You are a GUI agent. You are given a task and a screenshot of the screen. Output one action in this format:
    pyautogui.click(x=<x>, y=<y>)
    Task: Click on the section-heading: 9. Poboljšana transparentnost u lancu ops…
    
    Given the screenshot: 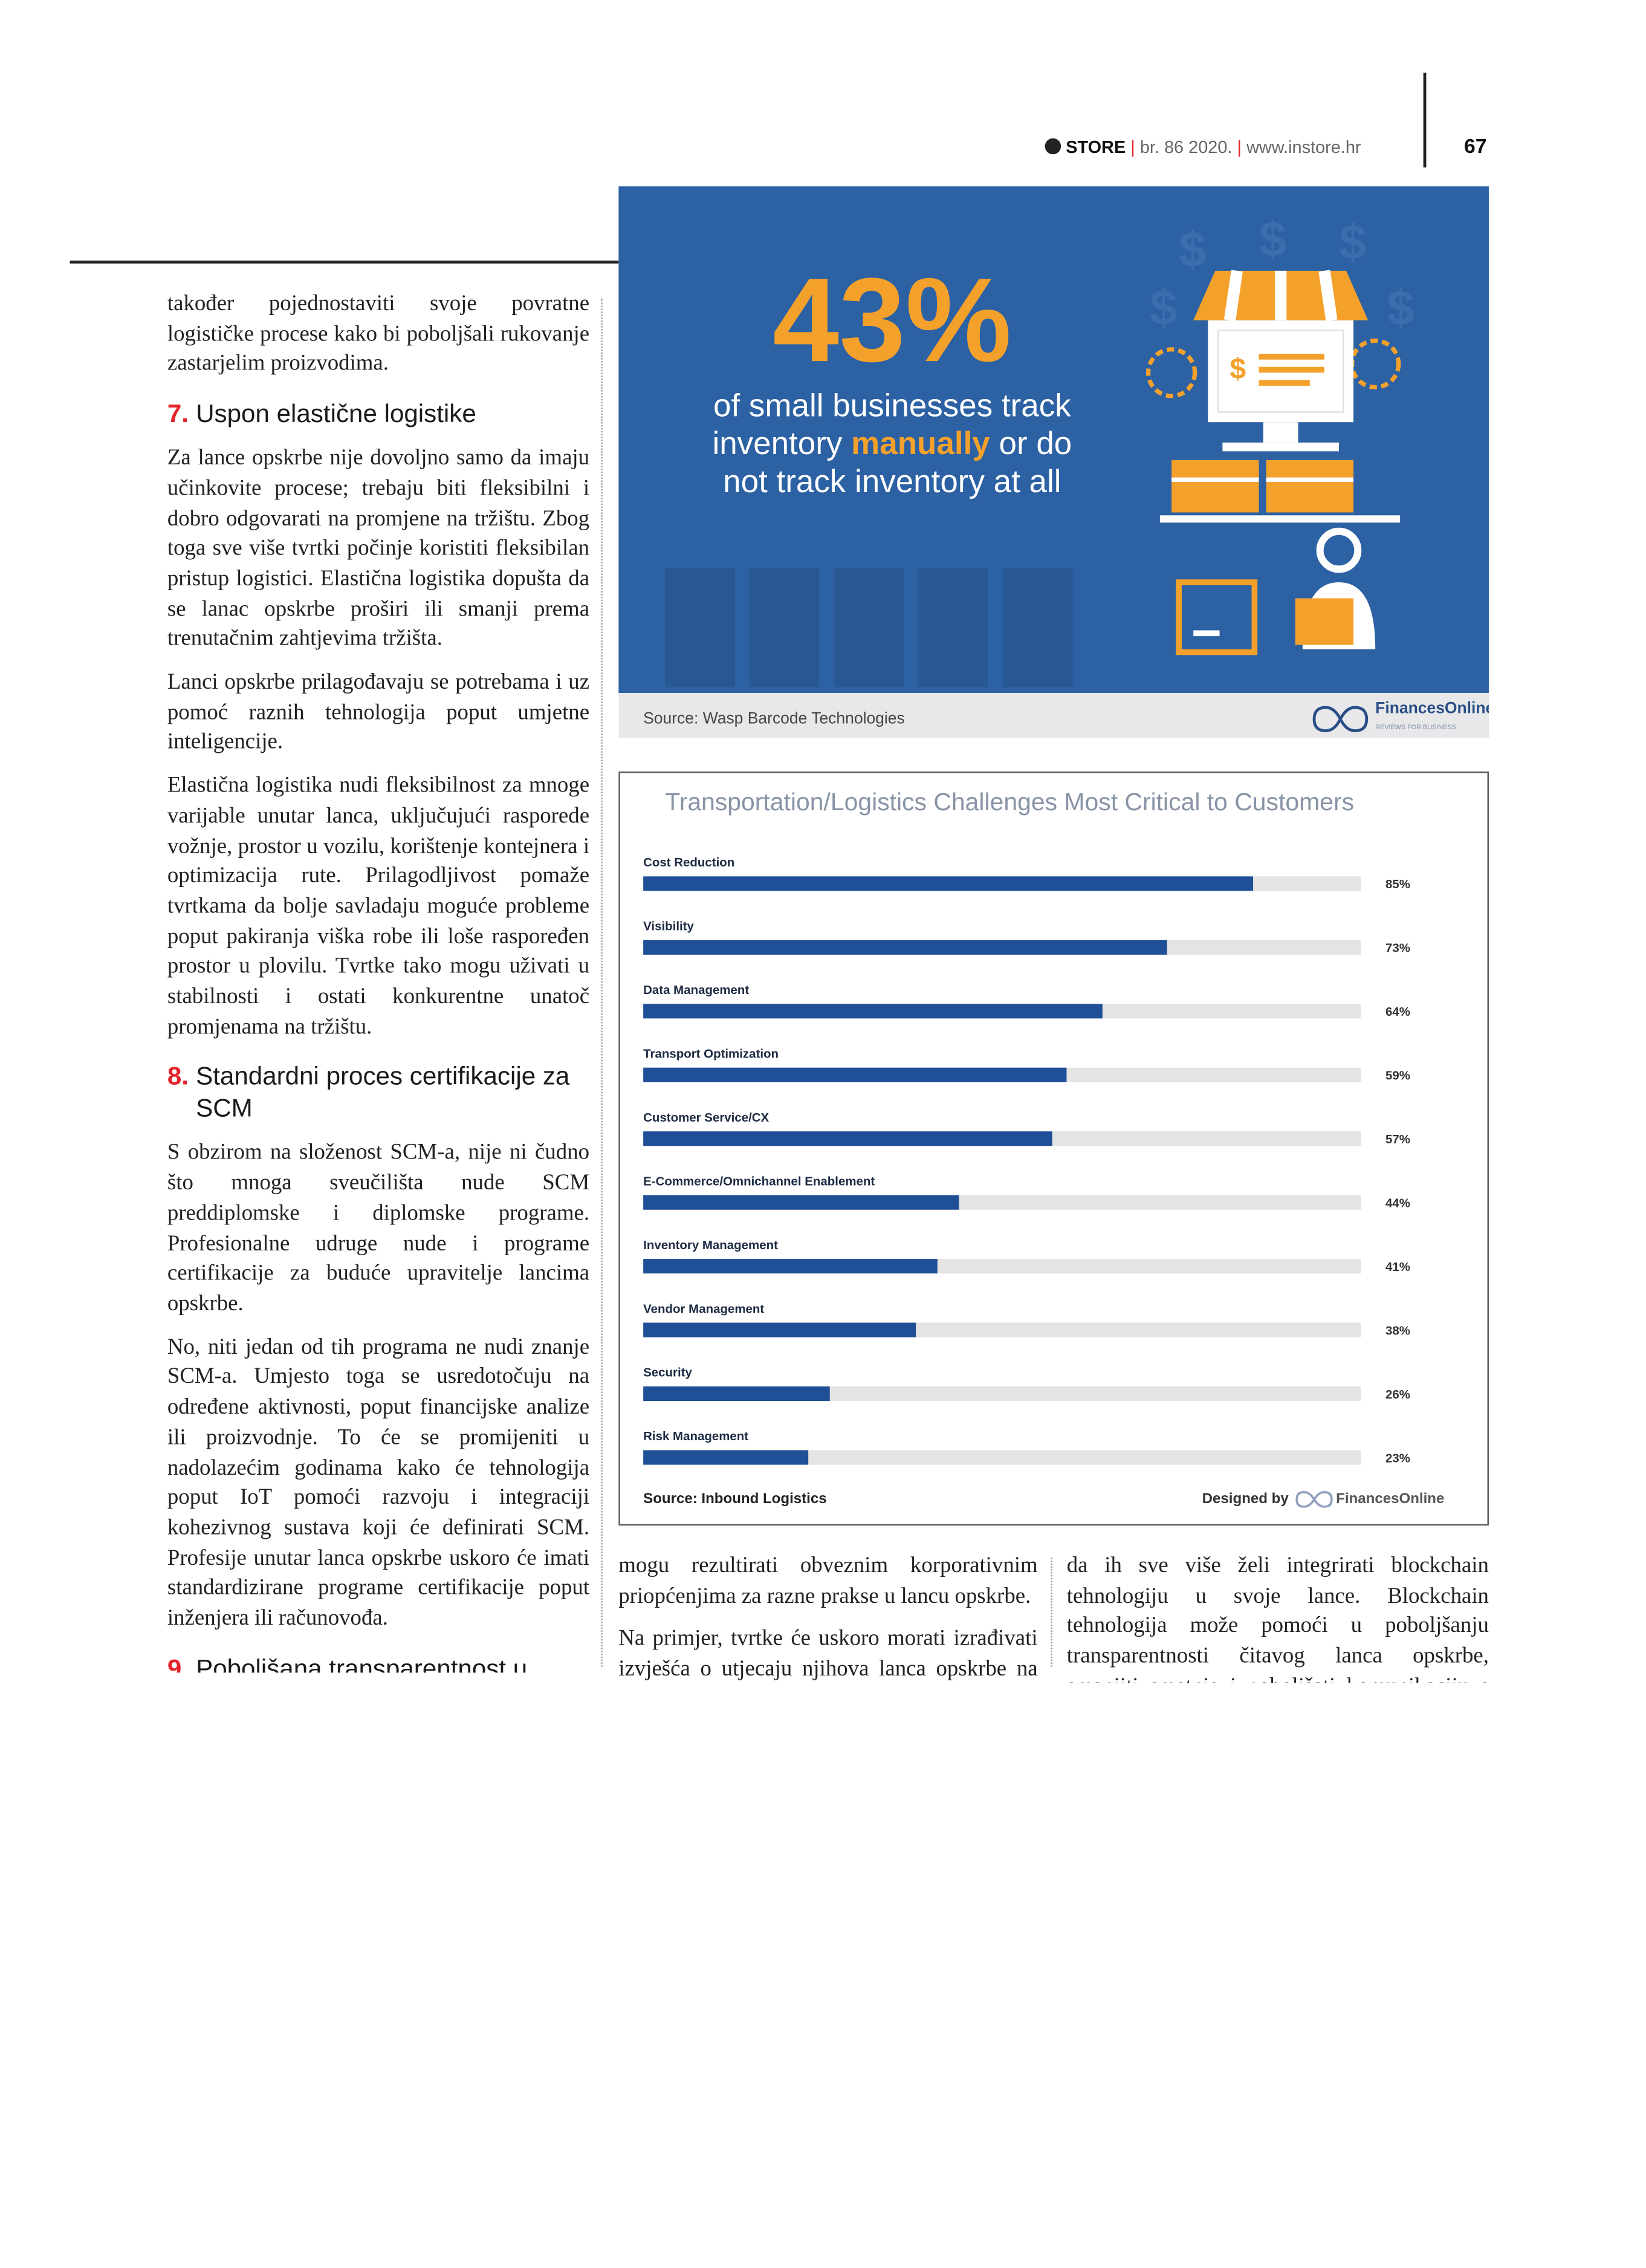 What is the action you would take?
    pyautogui.click(x=378, y=1662)
    